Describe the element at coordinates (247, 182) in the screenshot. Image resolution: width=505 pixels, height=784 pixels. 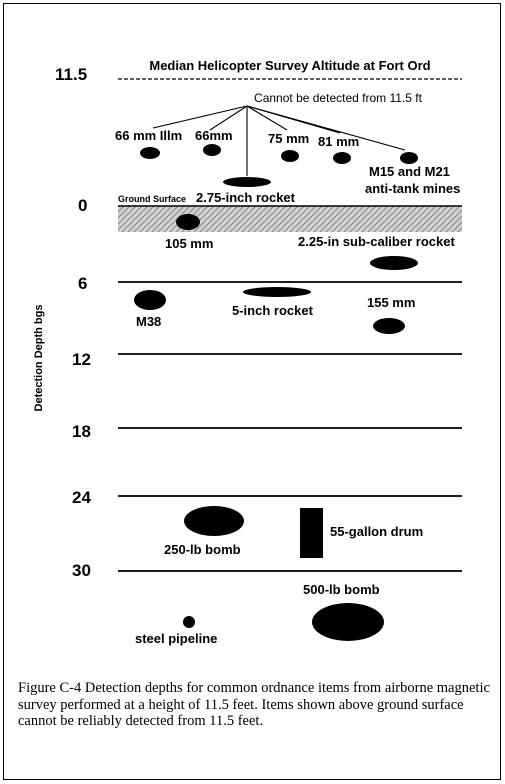
I see `item-2-75-inch-rocket` at that location.